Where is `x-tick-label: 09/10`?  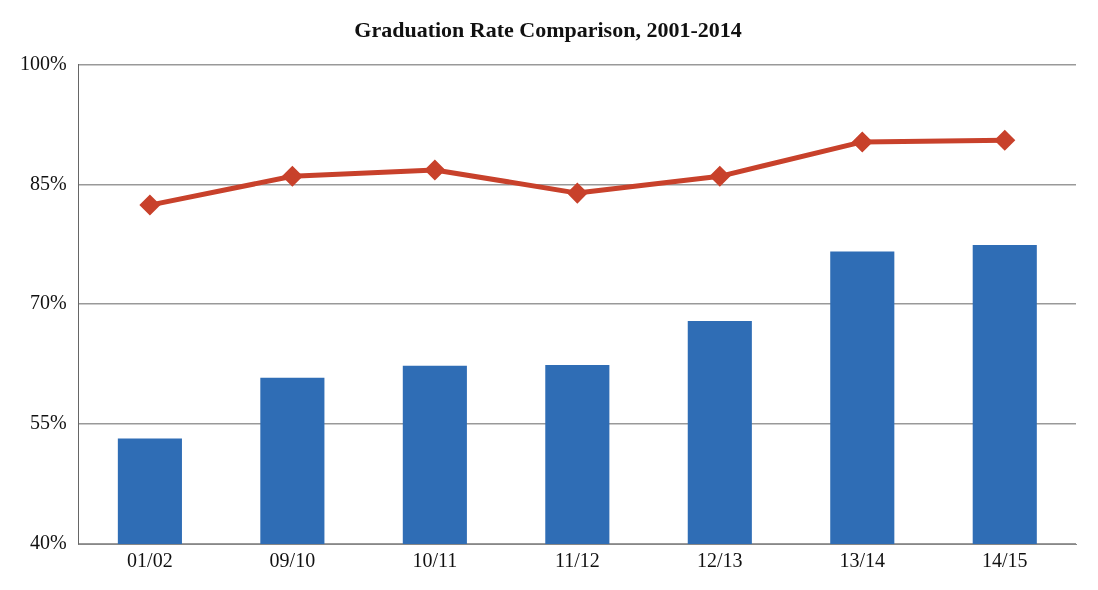 x-tick-label: 09/10 is located at coordinates (292, 560).